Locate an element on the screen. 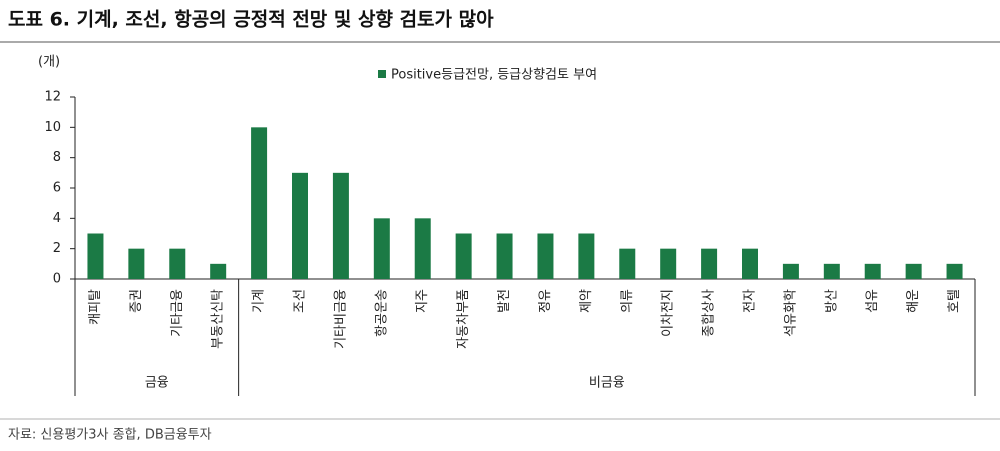  x-tick-label: 석유화학 is located at coordinates (790, 313).